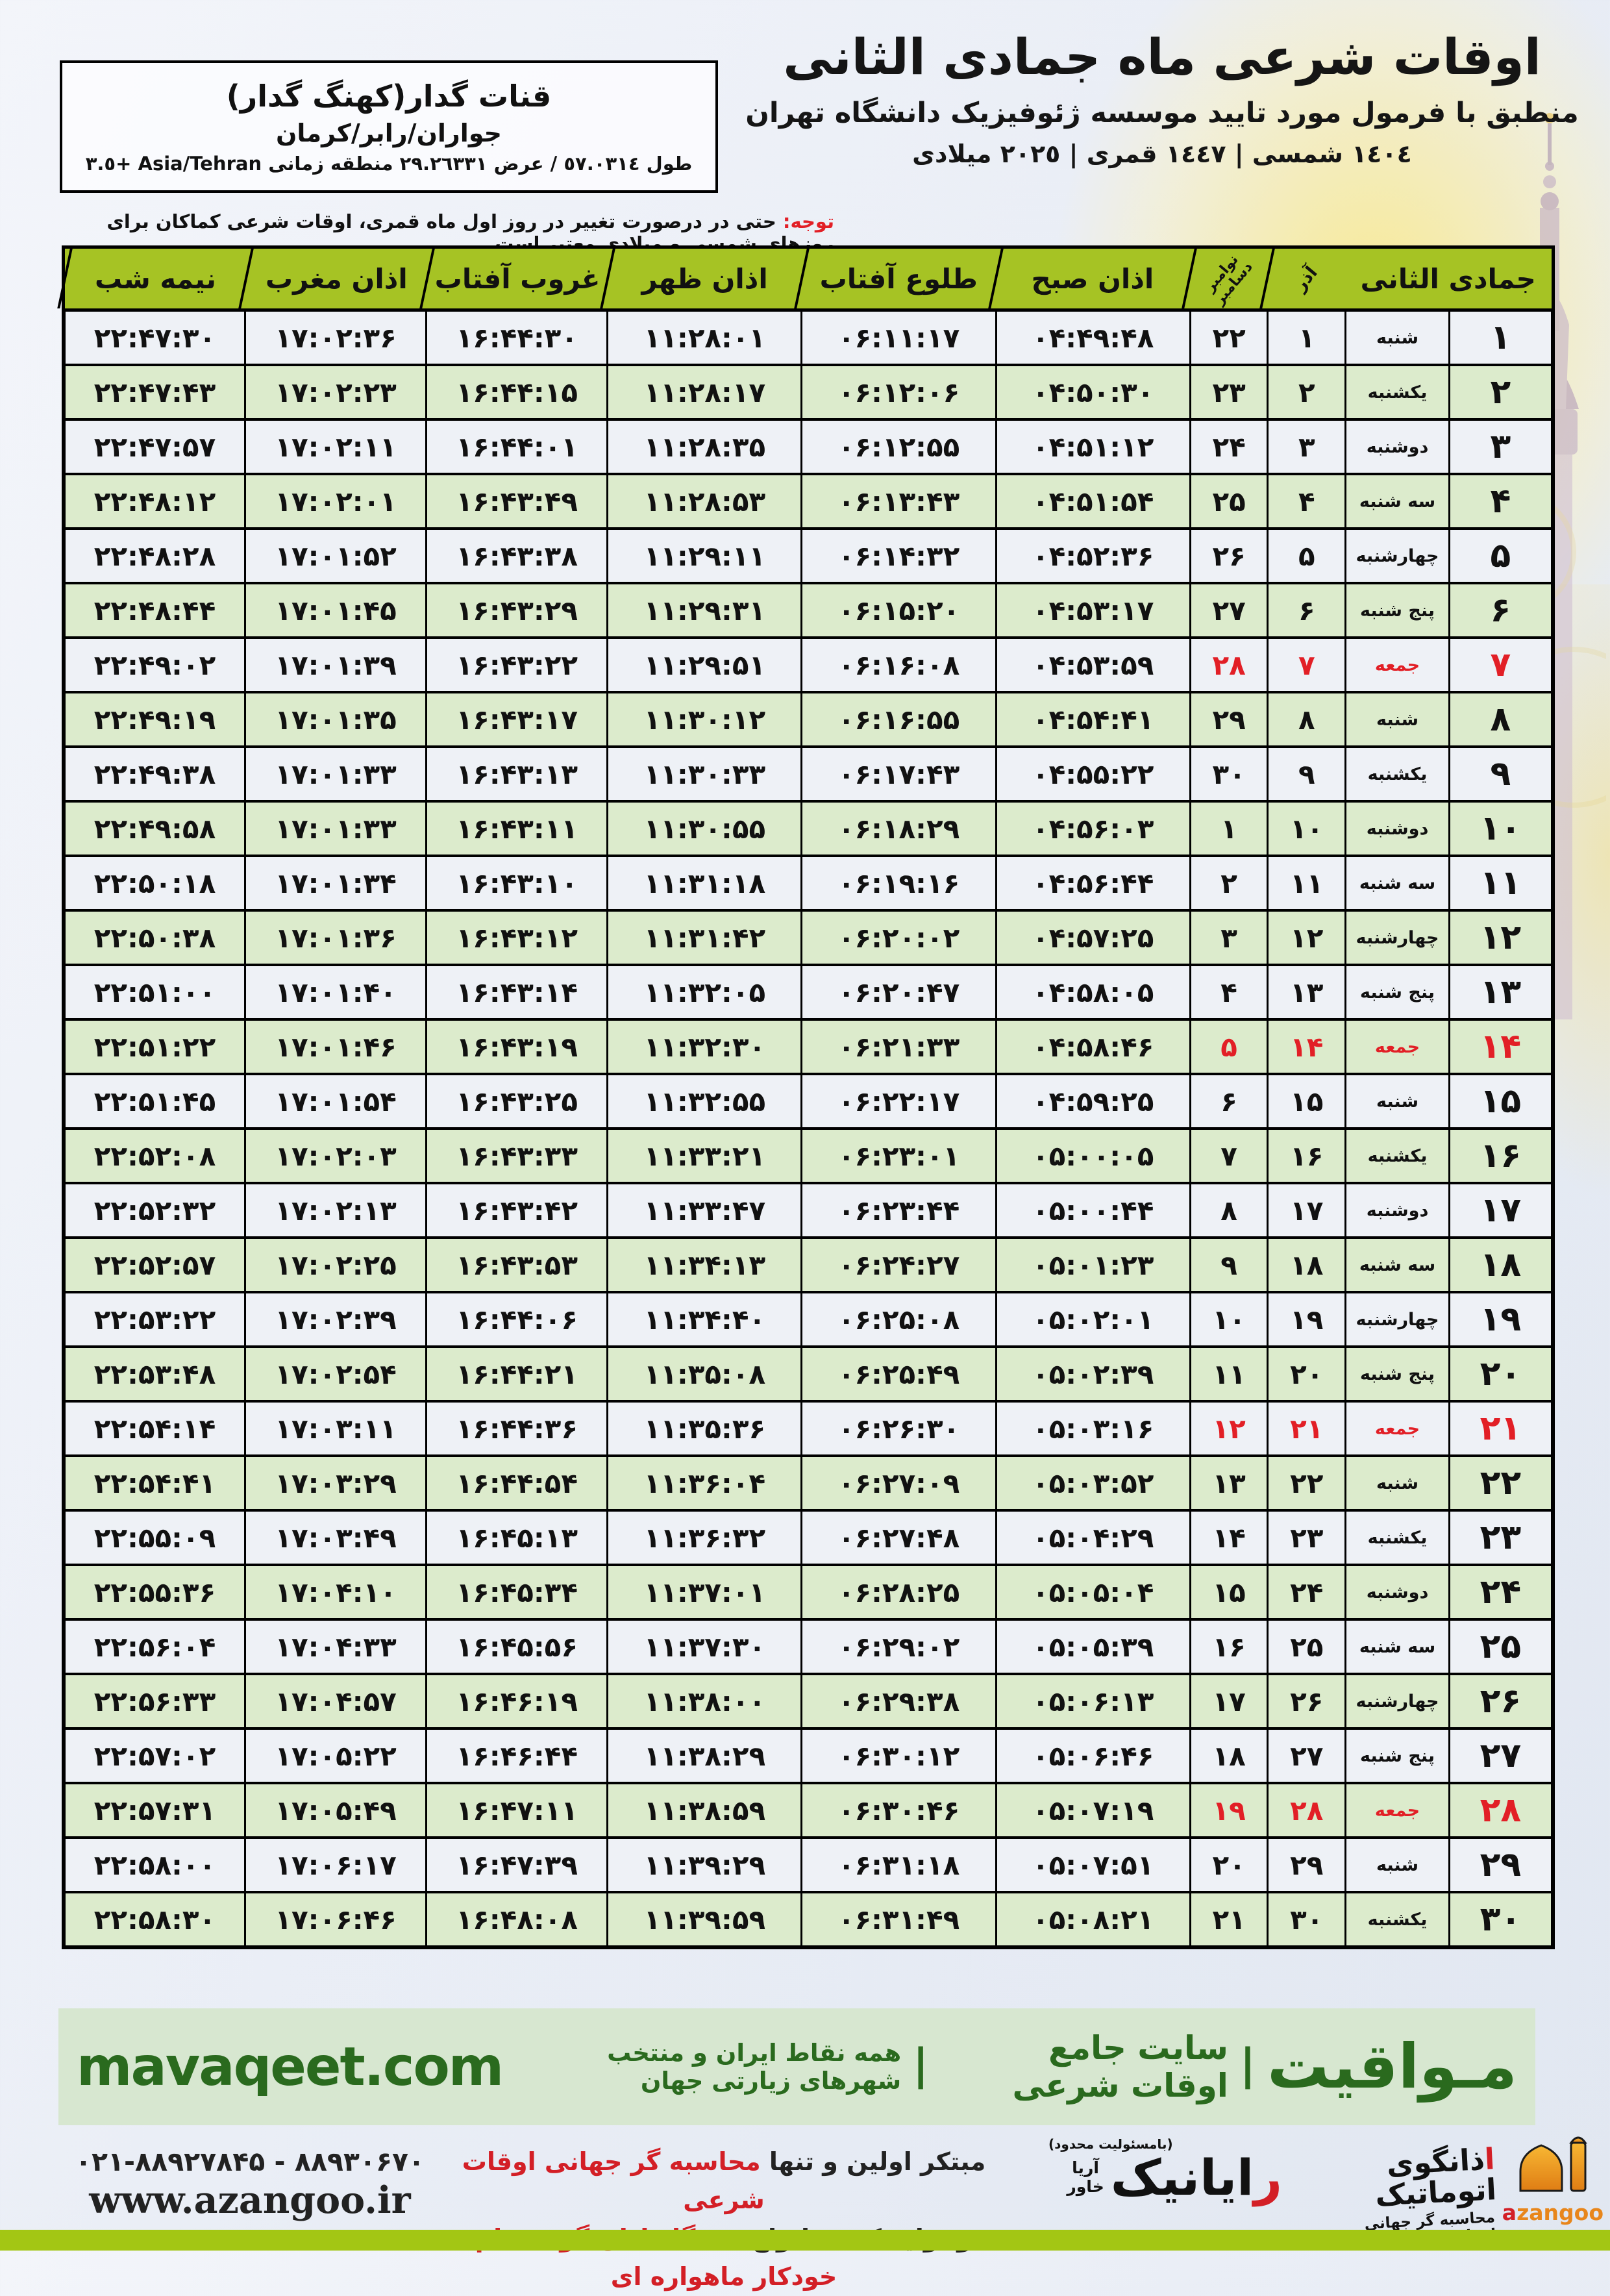 Image resolution: width=1610 pixels, height=2296 pixels. I want to click on day-number-cell: ۲, so click(1501, 392).